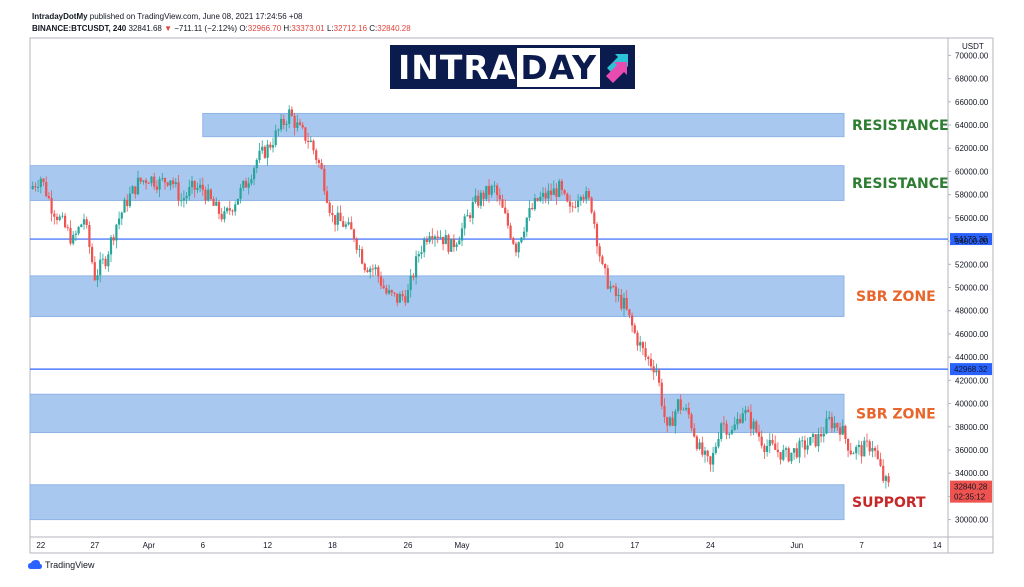  Describe the element at coordinates (408, 545) in the screenshot. I see `xtick-label-6: 26` at that location.